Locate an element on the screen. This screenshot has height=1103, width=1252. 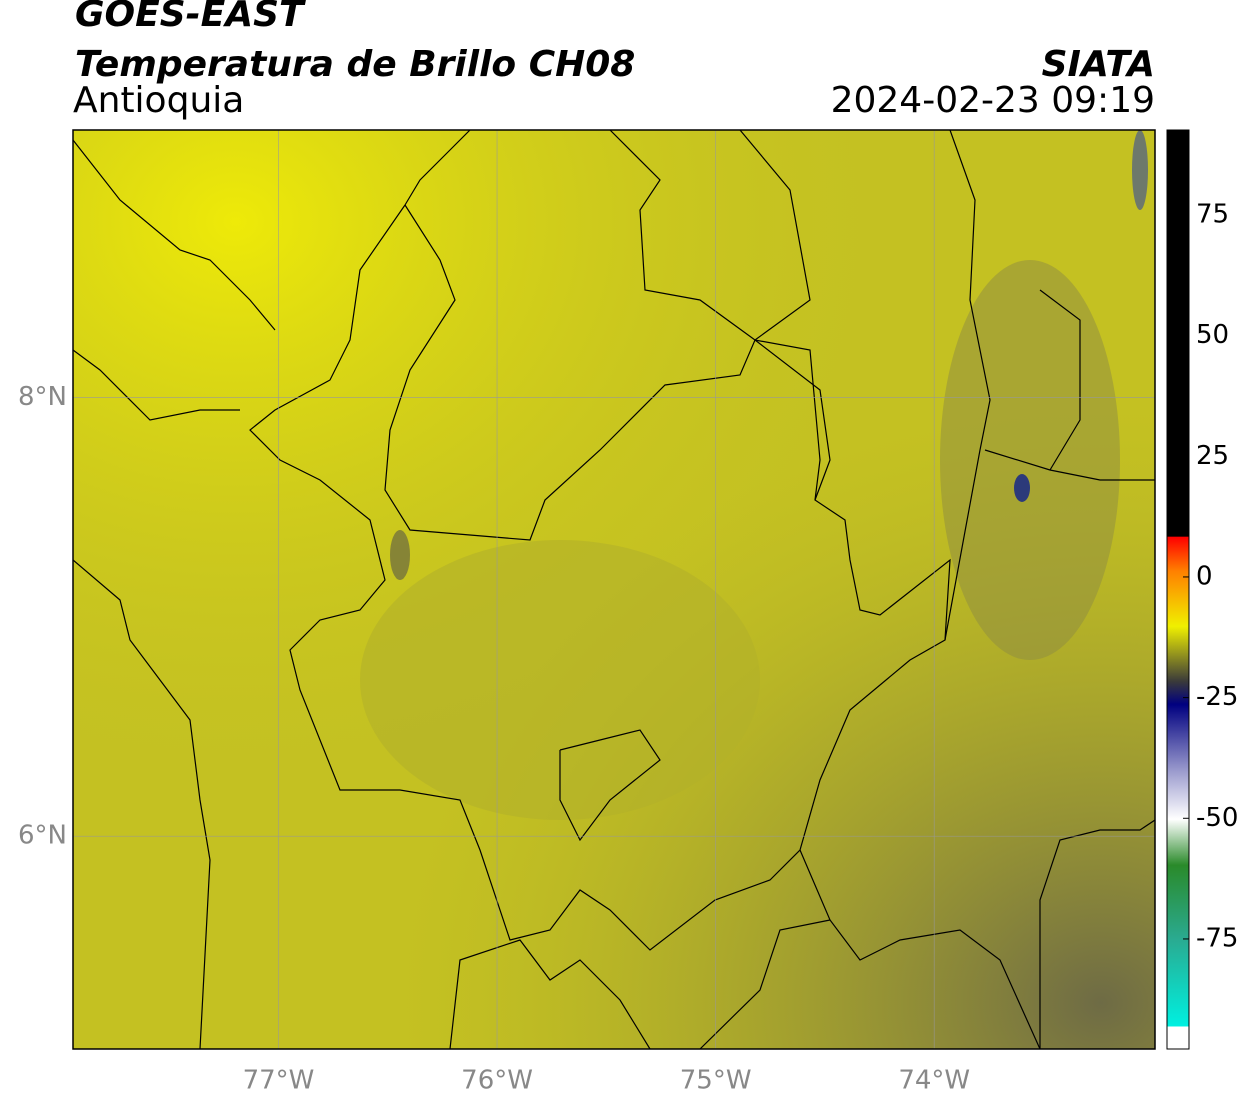
colorbar-tick-label: -50 is located at coordinates (1217, 818).